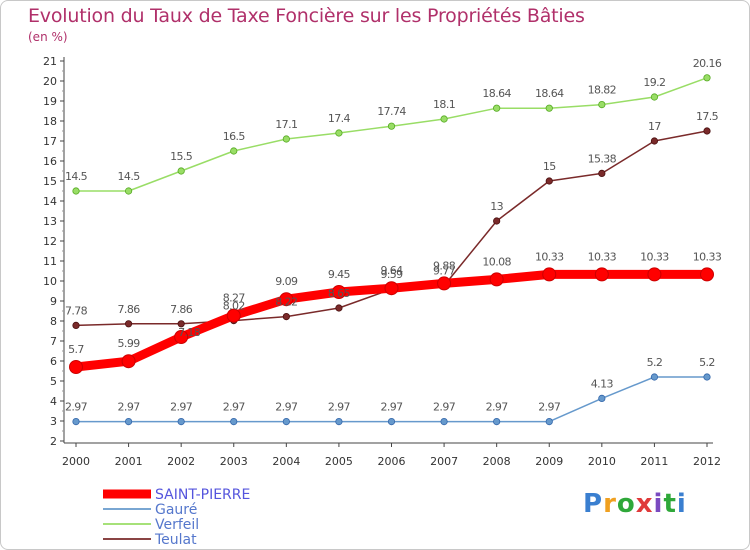  What do you see at coordinates (53, 441) in the screenshot?
I see `y-tick-label: 2` at bounding box center [53, 441].